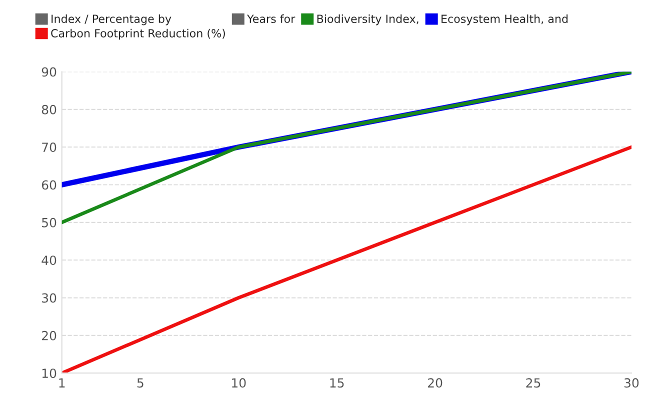 The height and width of the screenshot is (410, 651). I want to click on legend-label: Ecosystem Health, and, so click(505, 20).